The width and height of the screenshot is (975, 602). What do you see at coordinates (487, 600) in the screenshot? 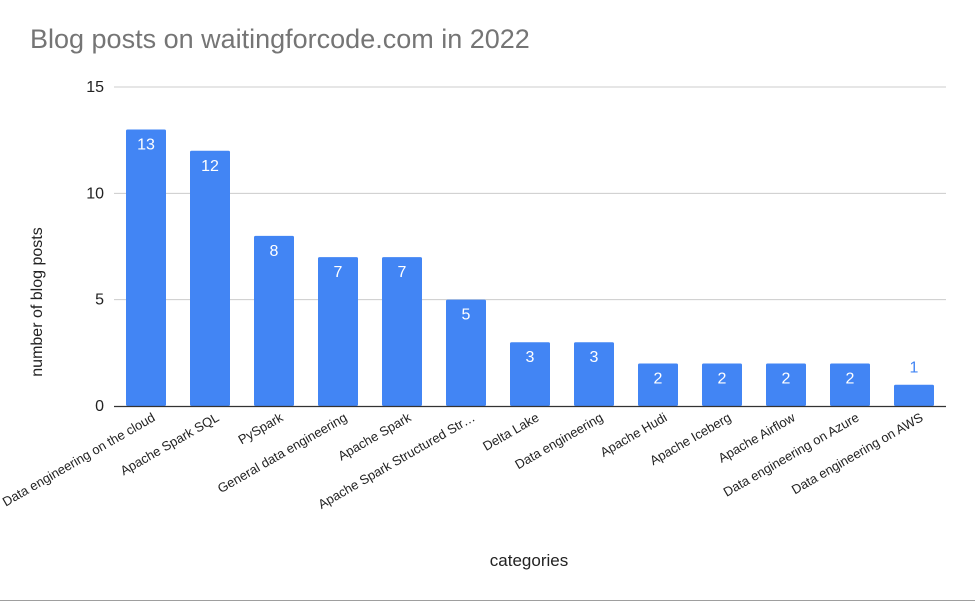
I see `bottom-divider` at bounding box center [487, 600].